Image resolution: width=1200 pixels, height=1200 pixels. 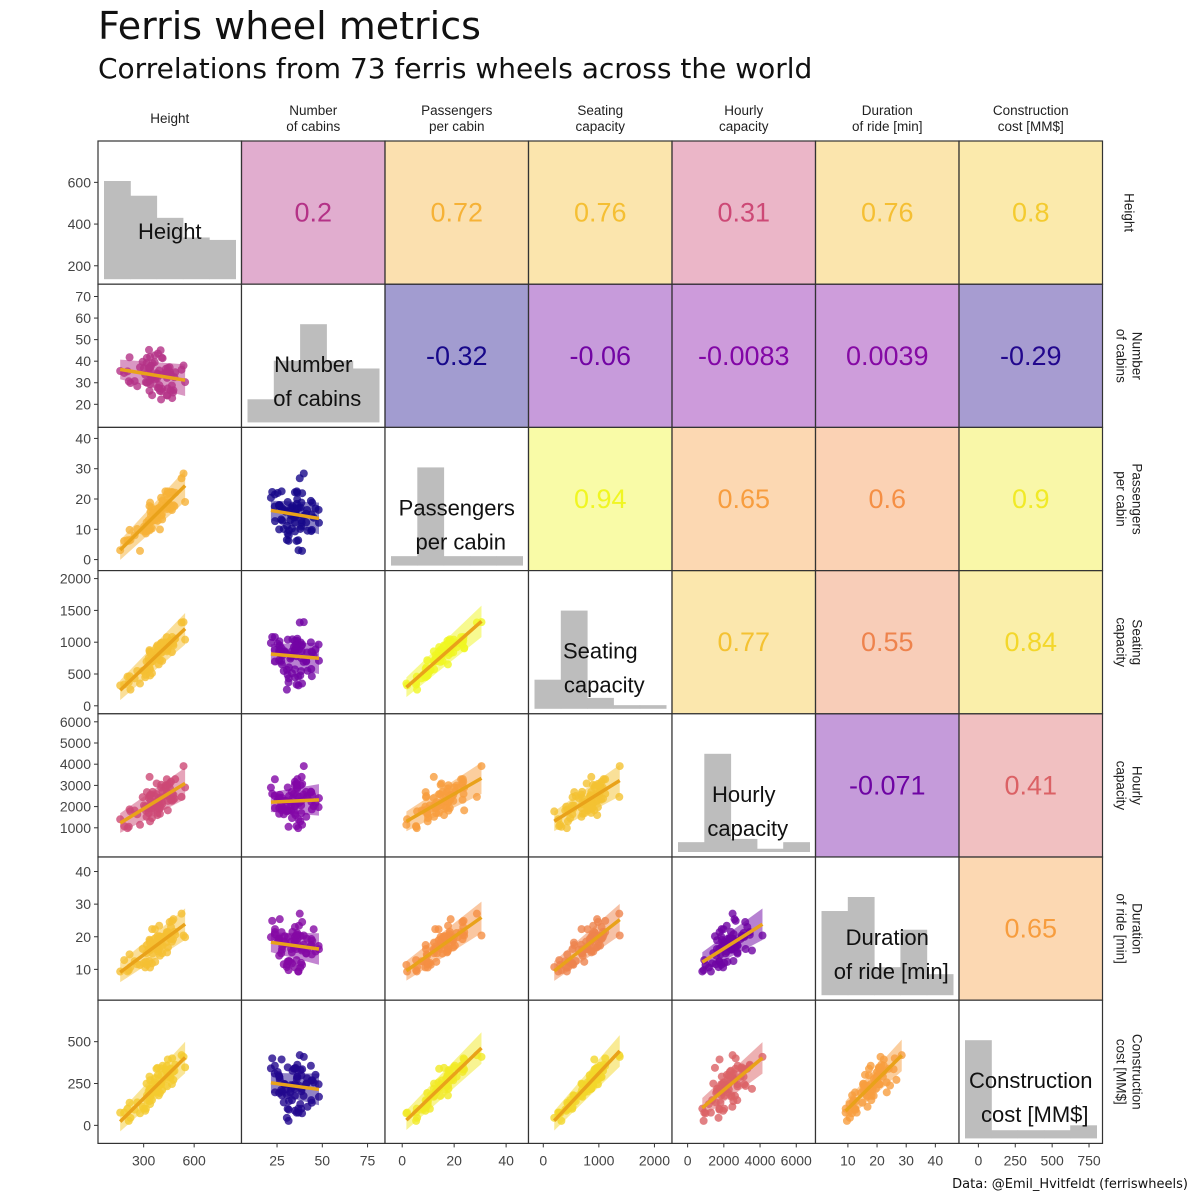 What do you see at coordinates (1129, 212) in the screenshot?
I see `row-strip-label: Height` at bounding box center [1129, 212].